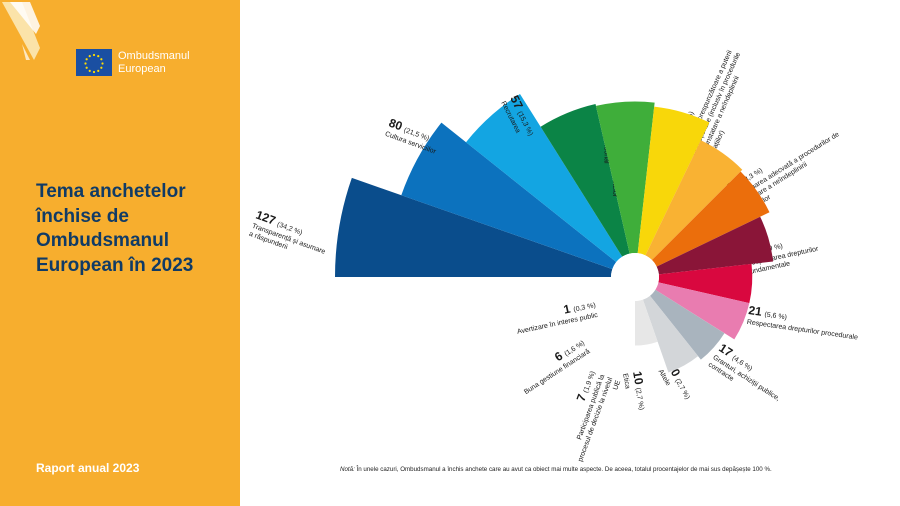 This screenshot has width=900, height=506. Describe the element at coordinates (142, 69) in the screenshot. I see `logo-line-2: European` at that location.